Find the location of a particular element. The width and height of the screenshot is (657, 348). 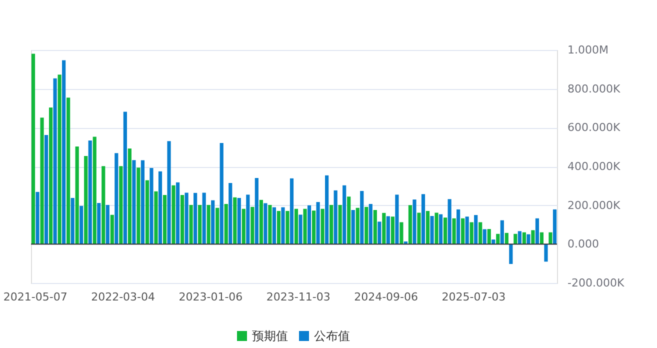

x-tick-label: 2023-11-03 is located at coordinates (298, 297).